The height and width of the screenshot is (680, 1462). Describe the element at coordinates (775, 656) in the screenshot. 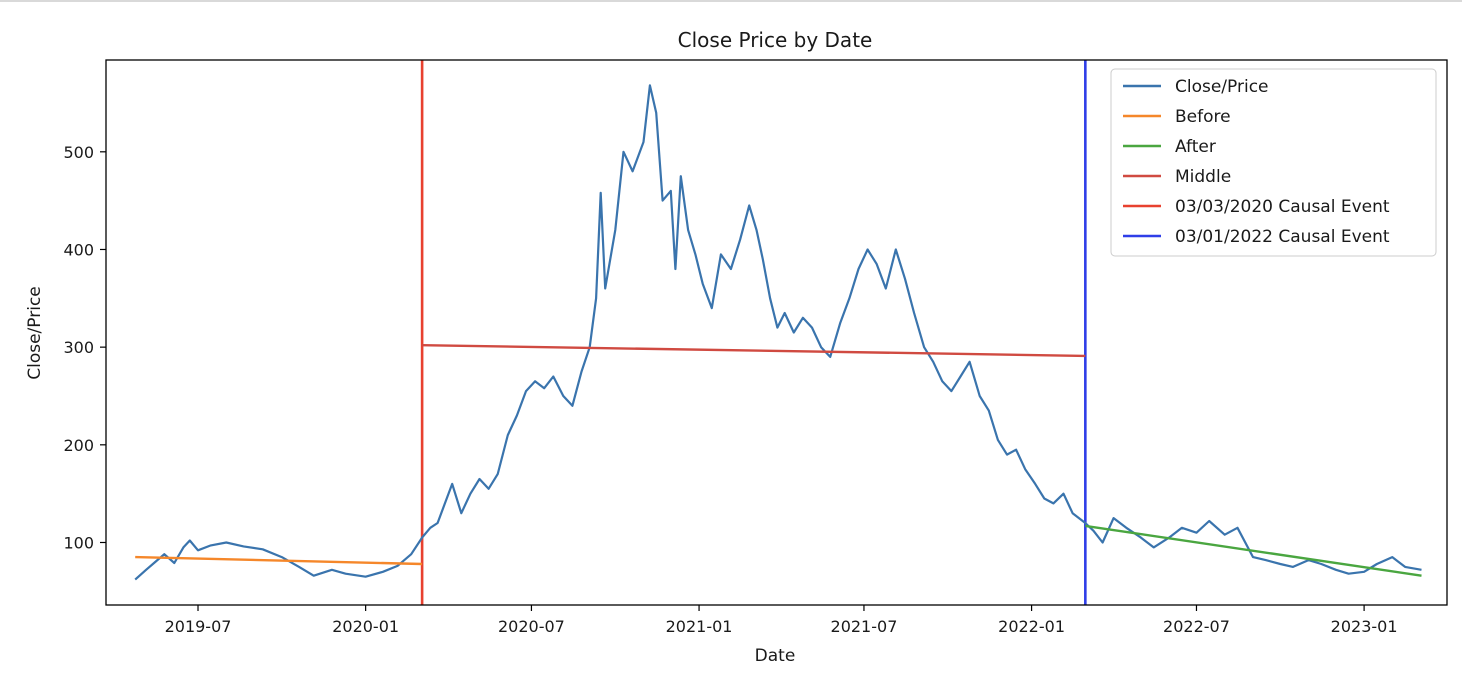

I see `x-axis-label: Date` at that location.